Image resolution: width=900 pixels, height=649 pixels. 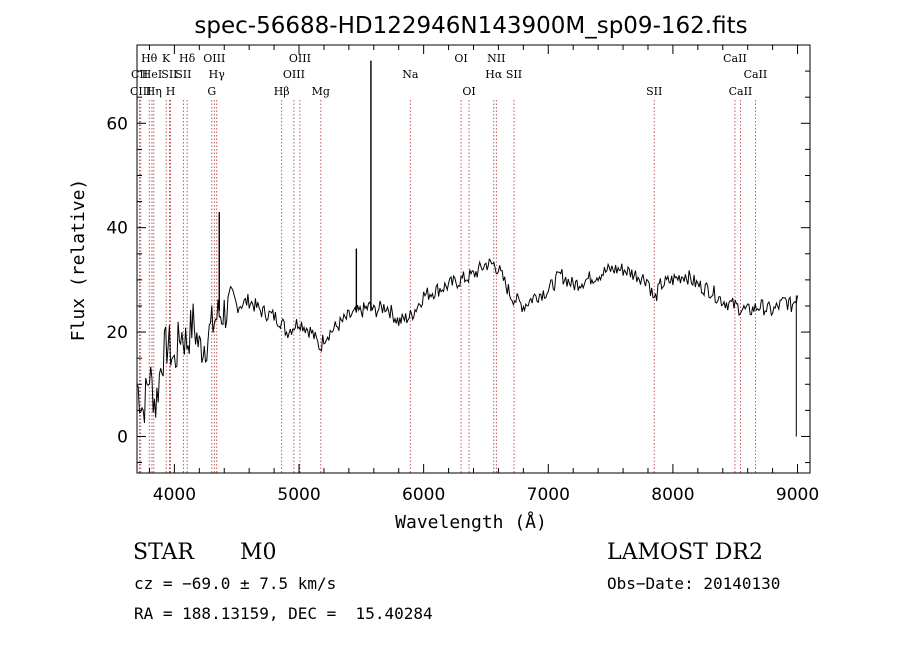 What do you see at coordinates (149, 58) in the screenshot?
I see `line-label-2: Hθ` at bounding box center [149, 58].